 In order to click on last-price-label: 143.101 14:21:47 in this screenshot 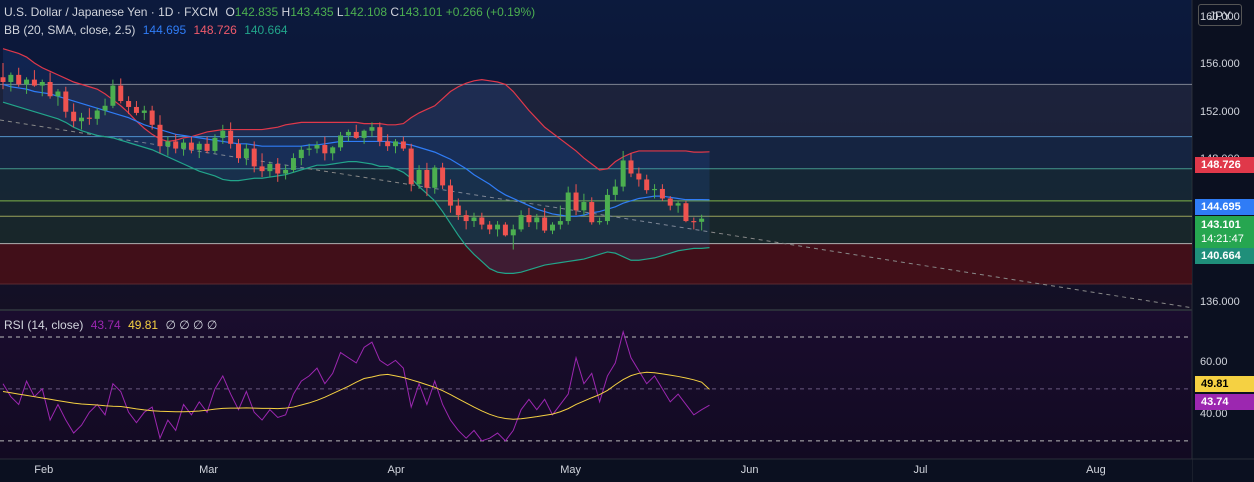, I will do `click(1224, 232)`.